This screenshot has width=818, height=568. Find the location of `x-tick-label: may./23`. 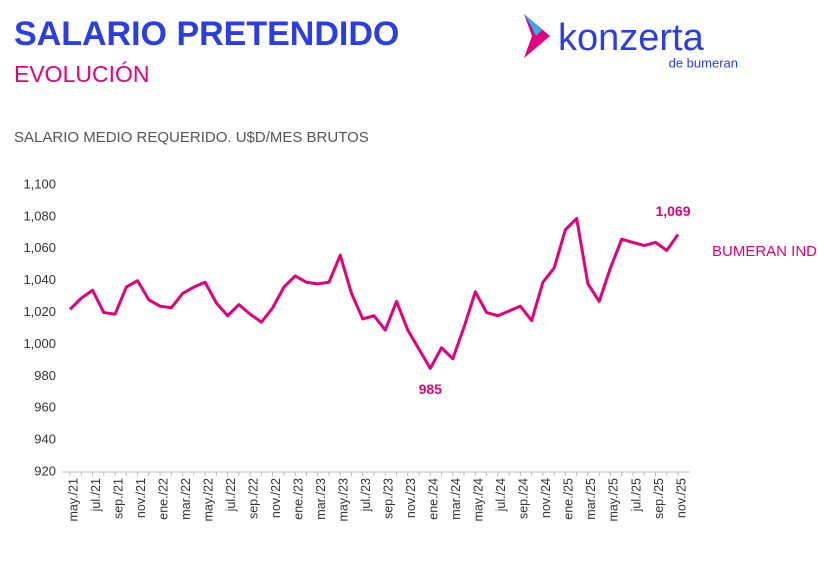

x-tick-label: may./23 is located at coordinates (344, 500).